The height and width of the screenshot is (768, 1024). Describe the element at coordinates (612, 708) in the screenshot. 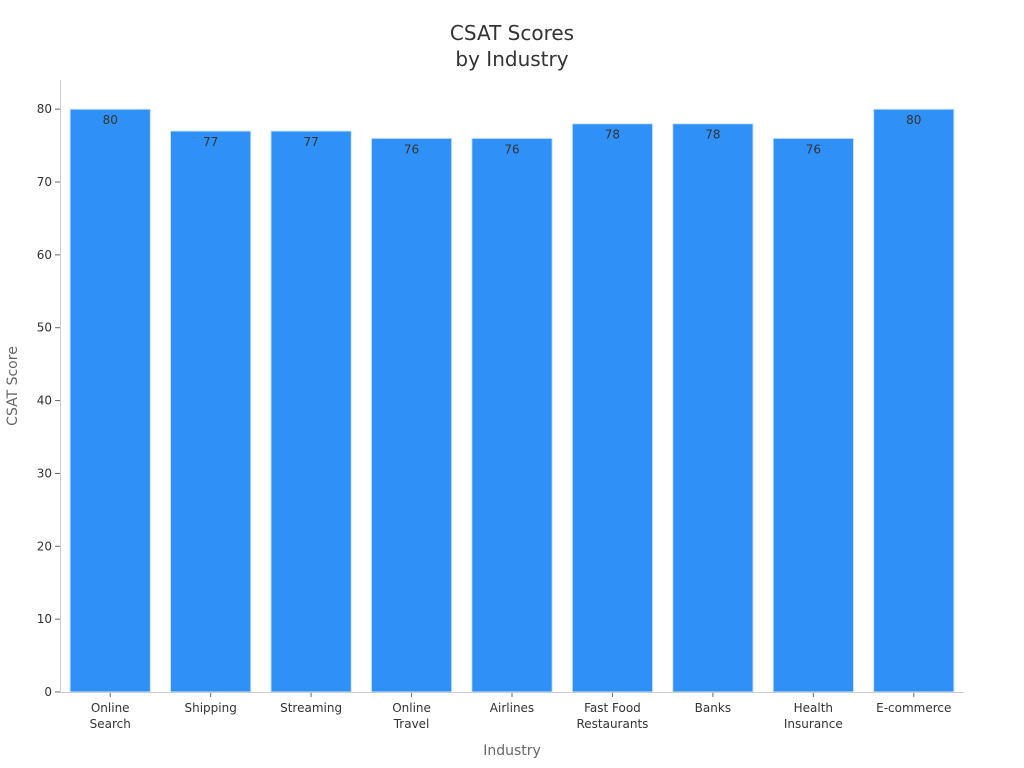

I see `x-tick-label-line: Fast Food` at that location.